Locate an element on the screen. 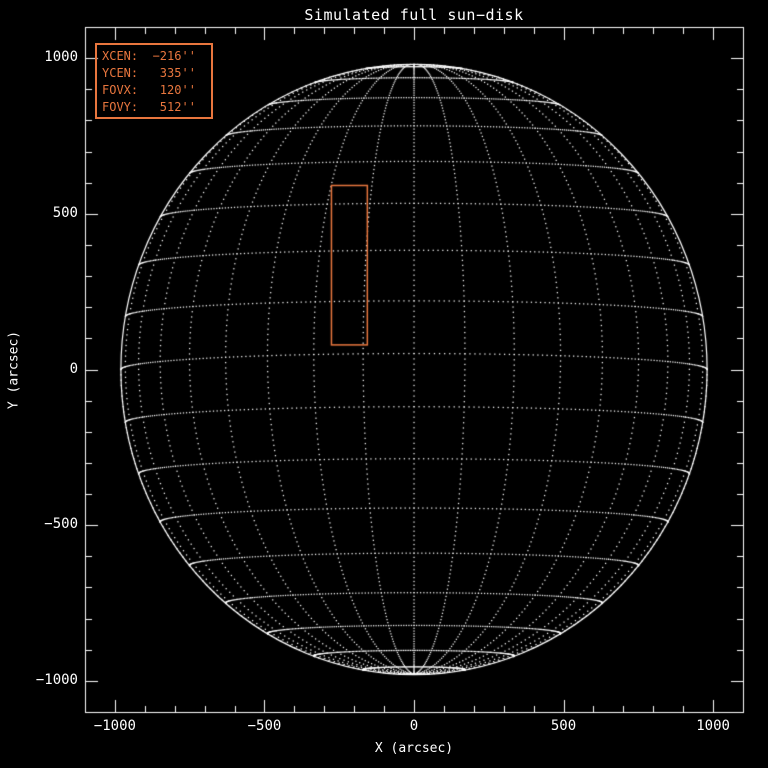 This screenshot has height=768, width=768. legend-line-fovy: FOVY: 512'' is located at coordinates (149, 107).